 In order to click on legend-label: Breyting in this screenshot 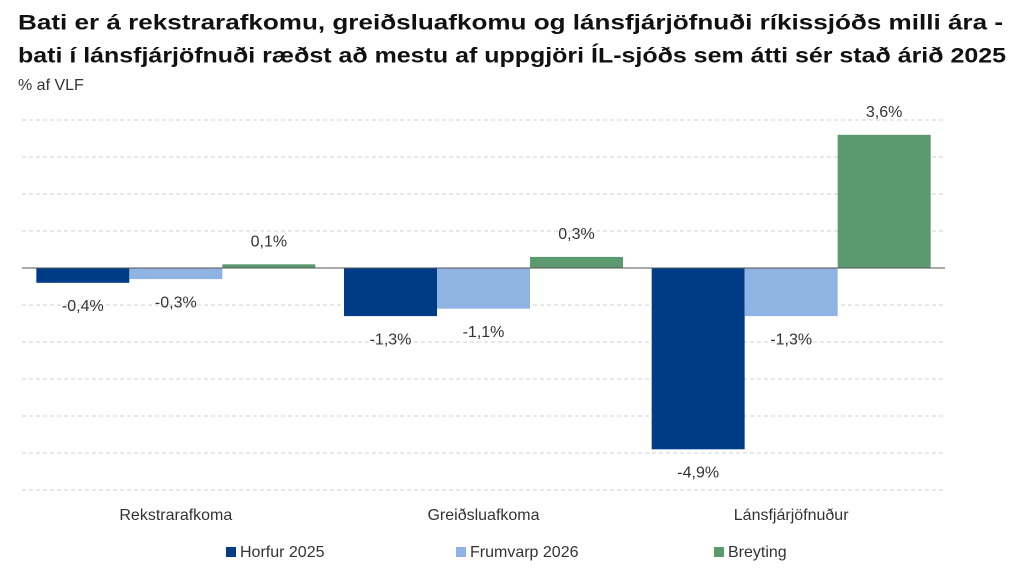, I will do `click(757, 552)`.